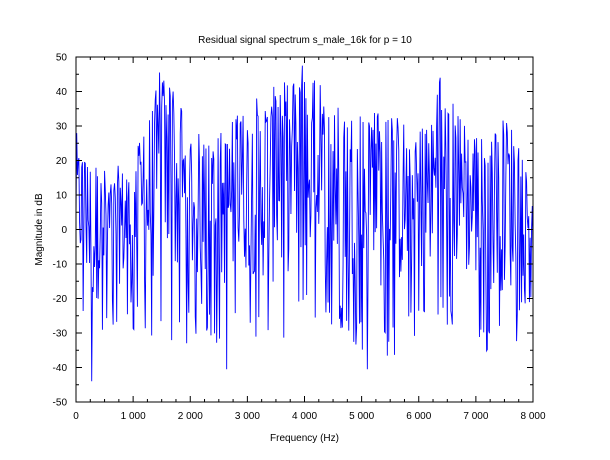 This screenshot has width=610, height=460. Describe the element at coordinates (304, 438) in the screenshot. I see `x-axis-label: Frequency (Hz)` at that location.